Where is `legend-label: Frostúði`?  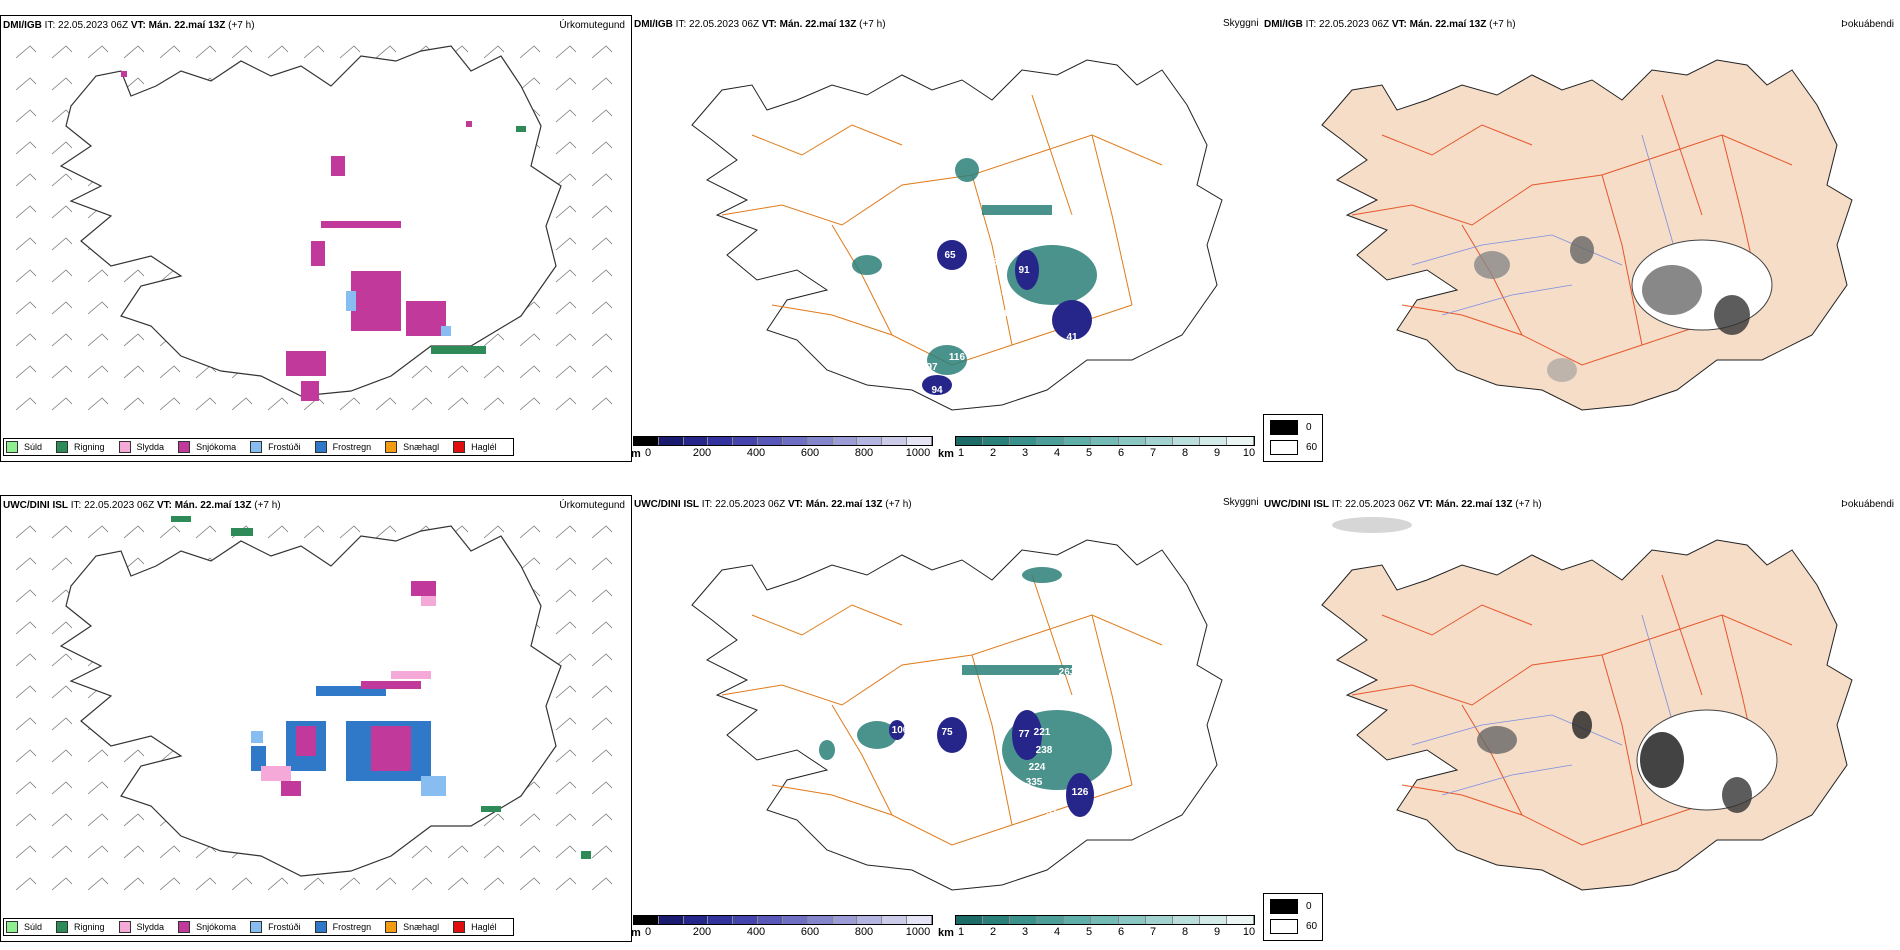
legend-label: Frostúði is located at coordinates (284, 447).